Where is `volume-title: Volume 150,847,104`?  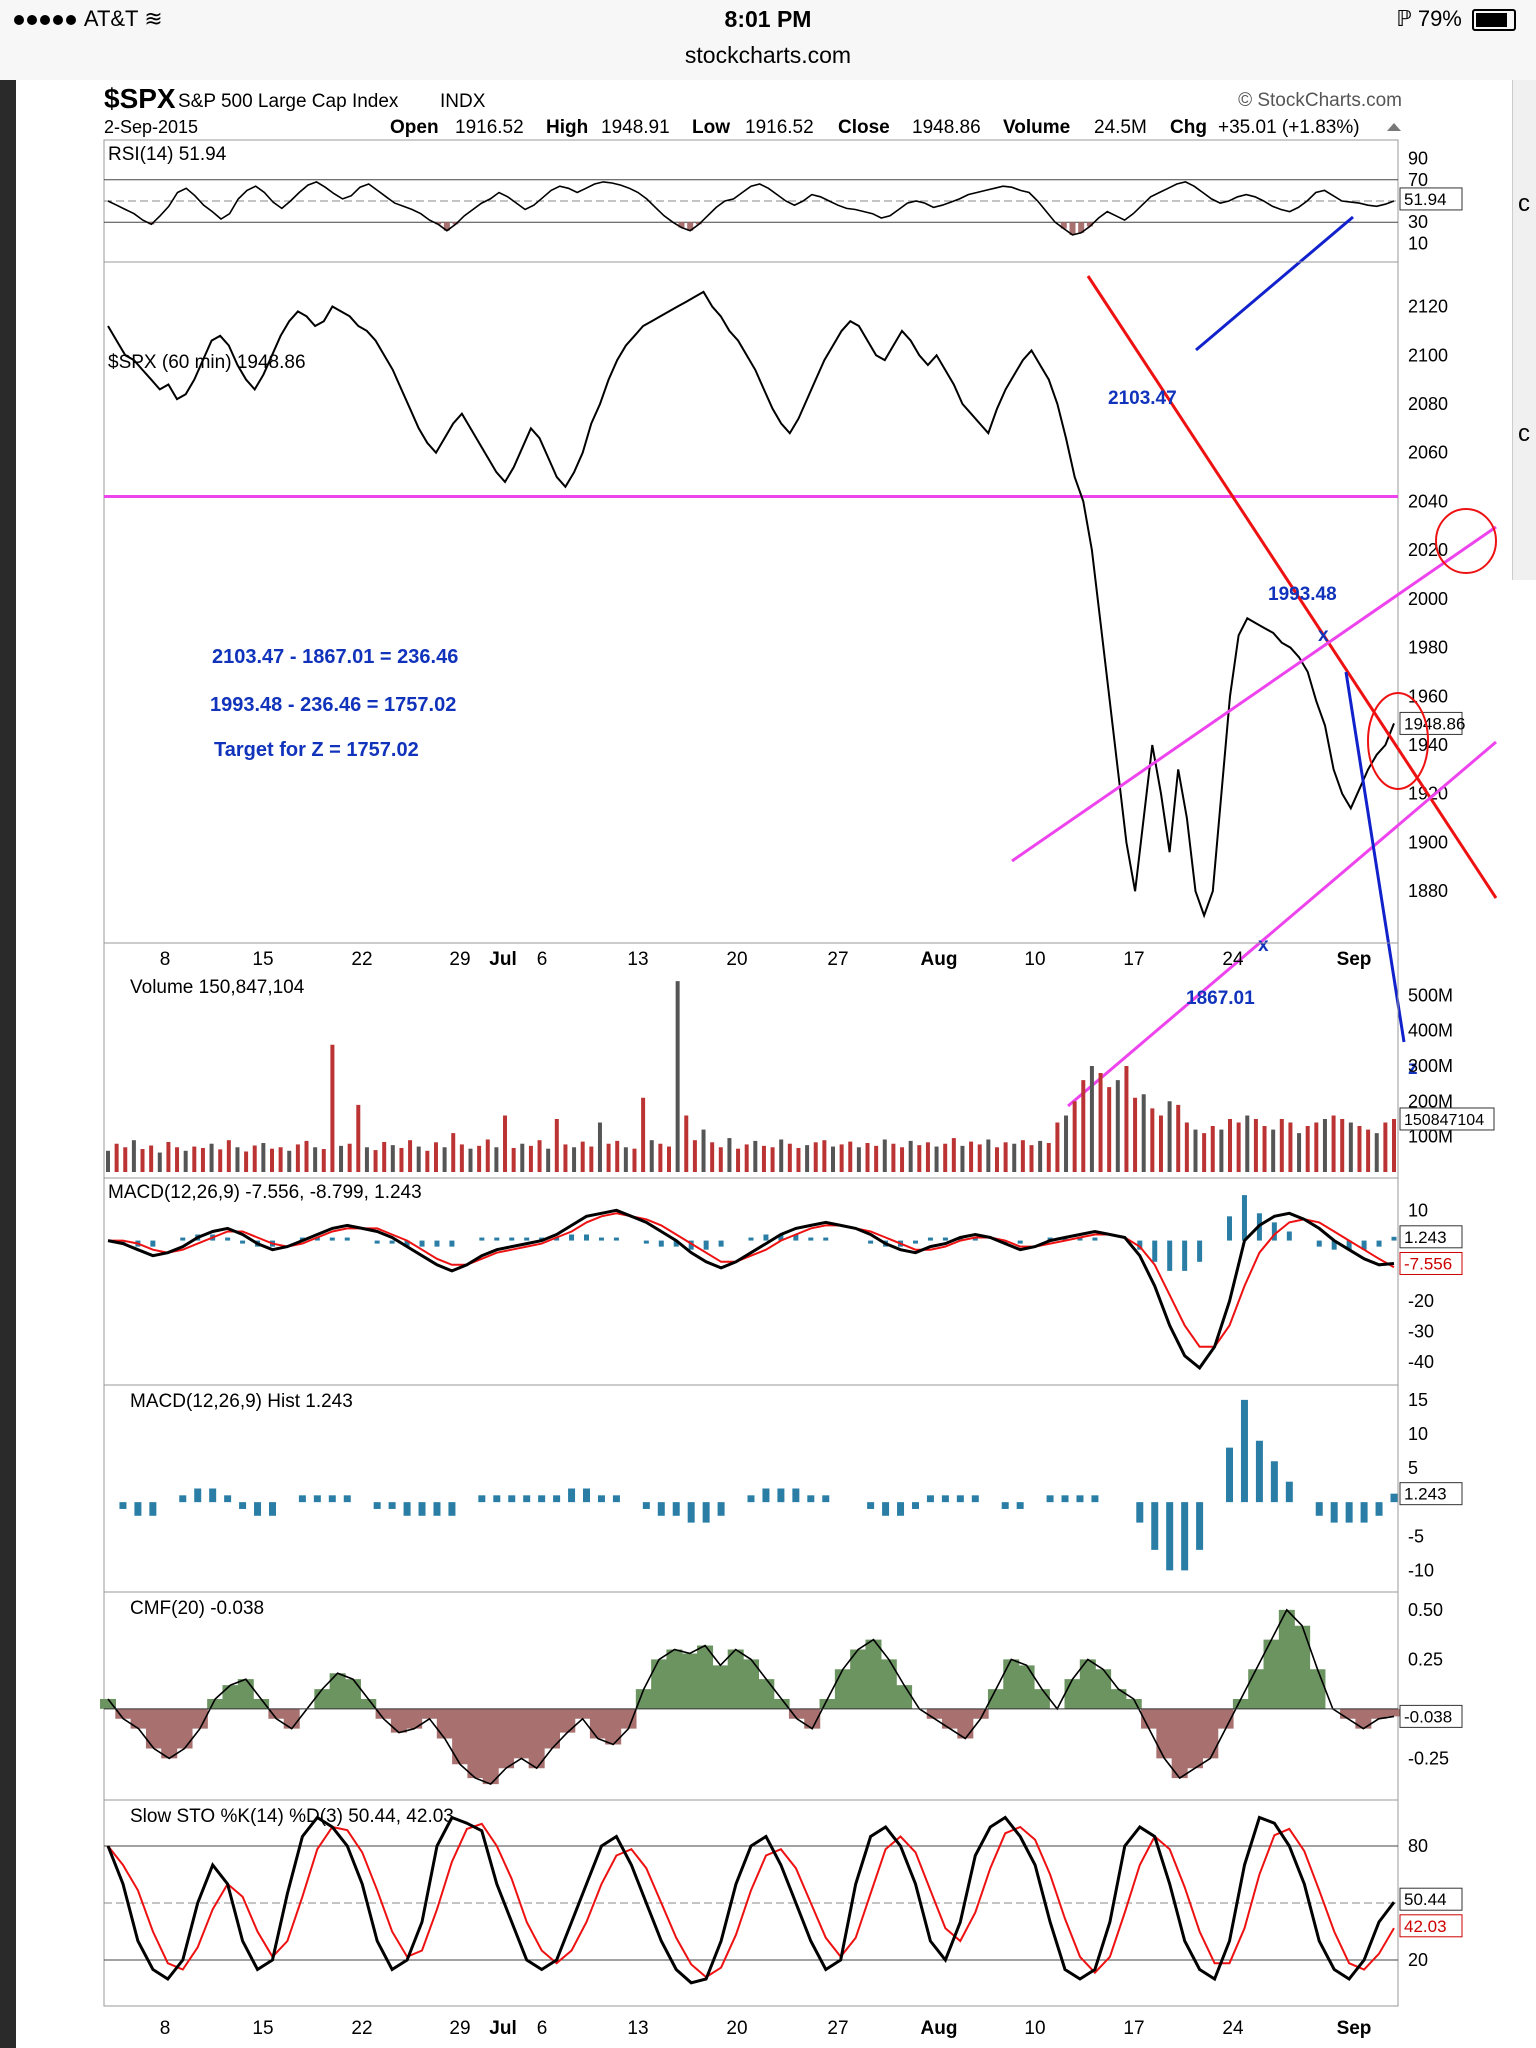
volume-title: Volume 150,847,104 is located at coordinates (217, 987).